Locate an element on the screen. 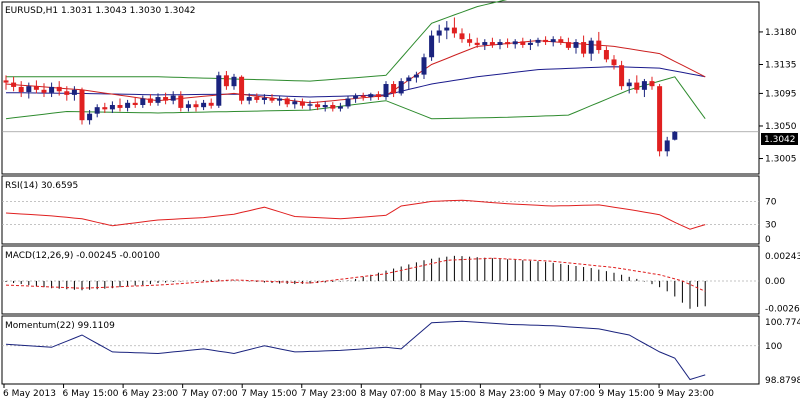 Image resolution: width=800 pixels, height=400 pixels. time-tick-label: 7 May 15:00 is located at coordinates (269, 394).